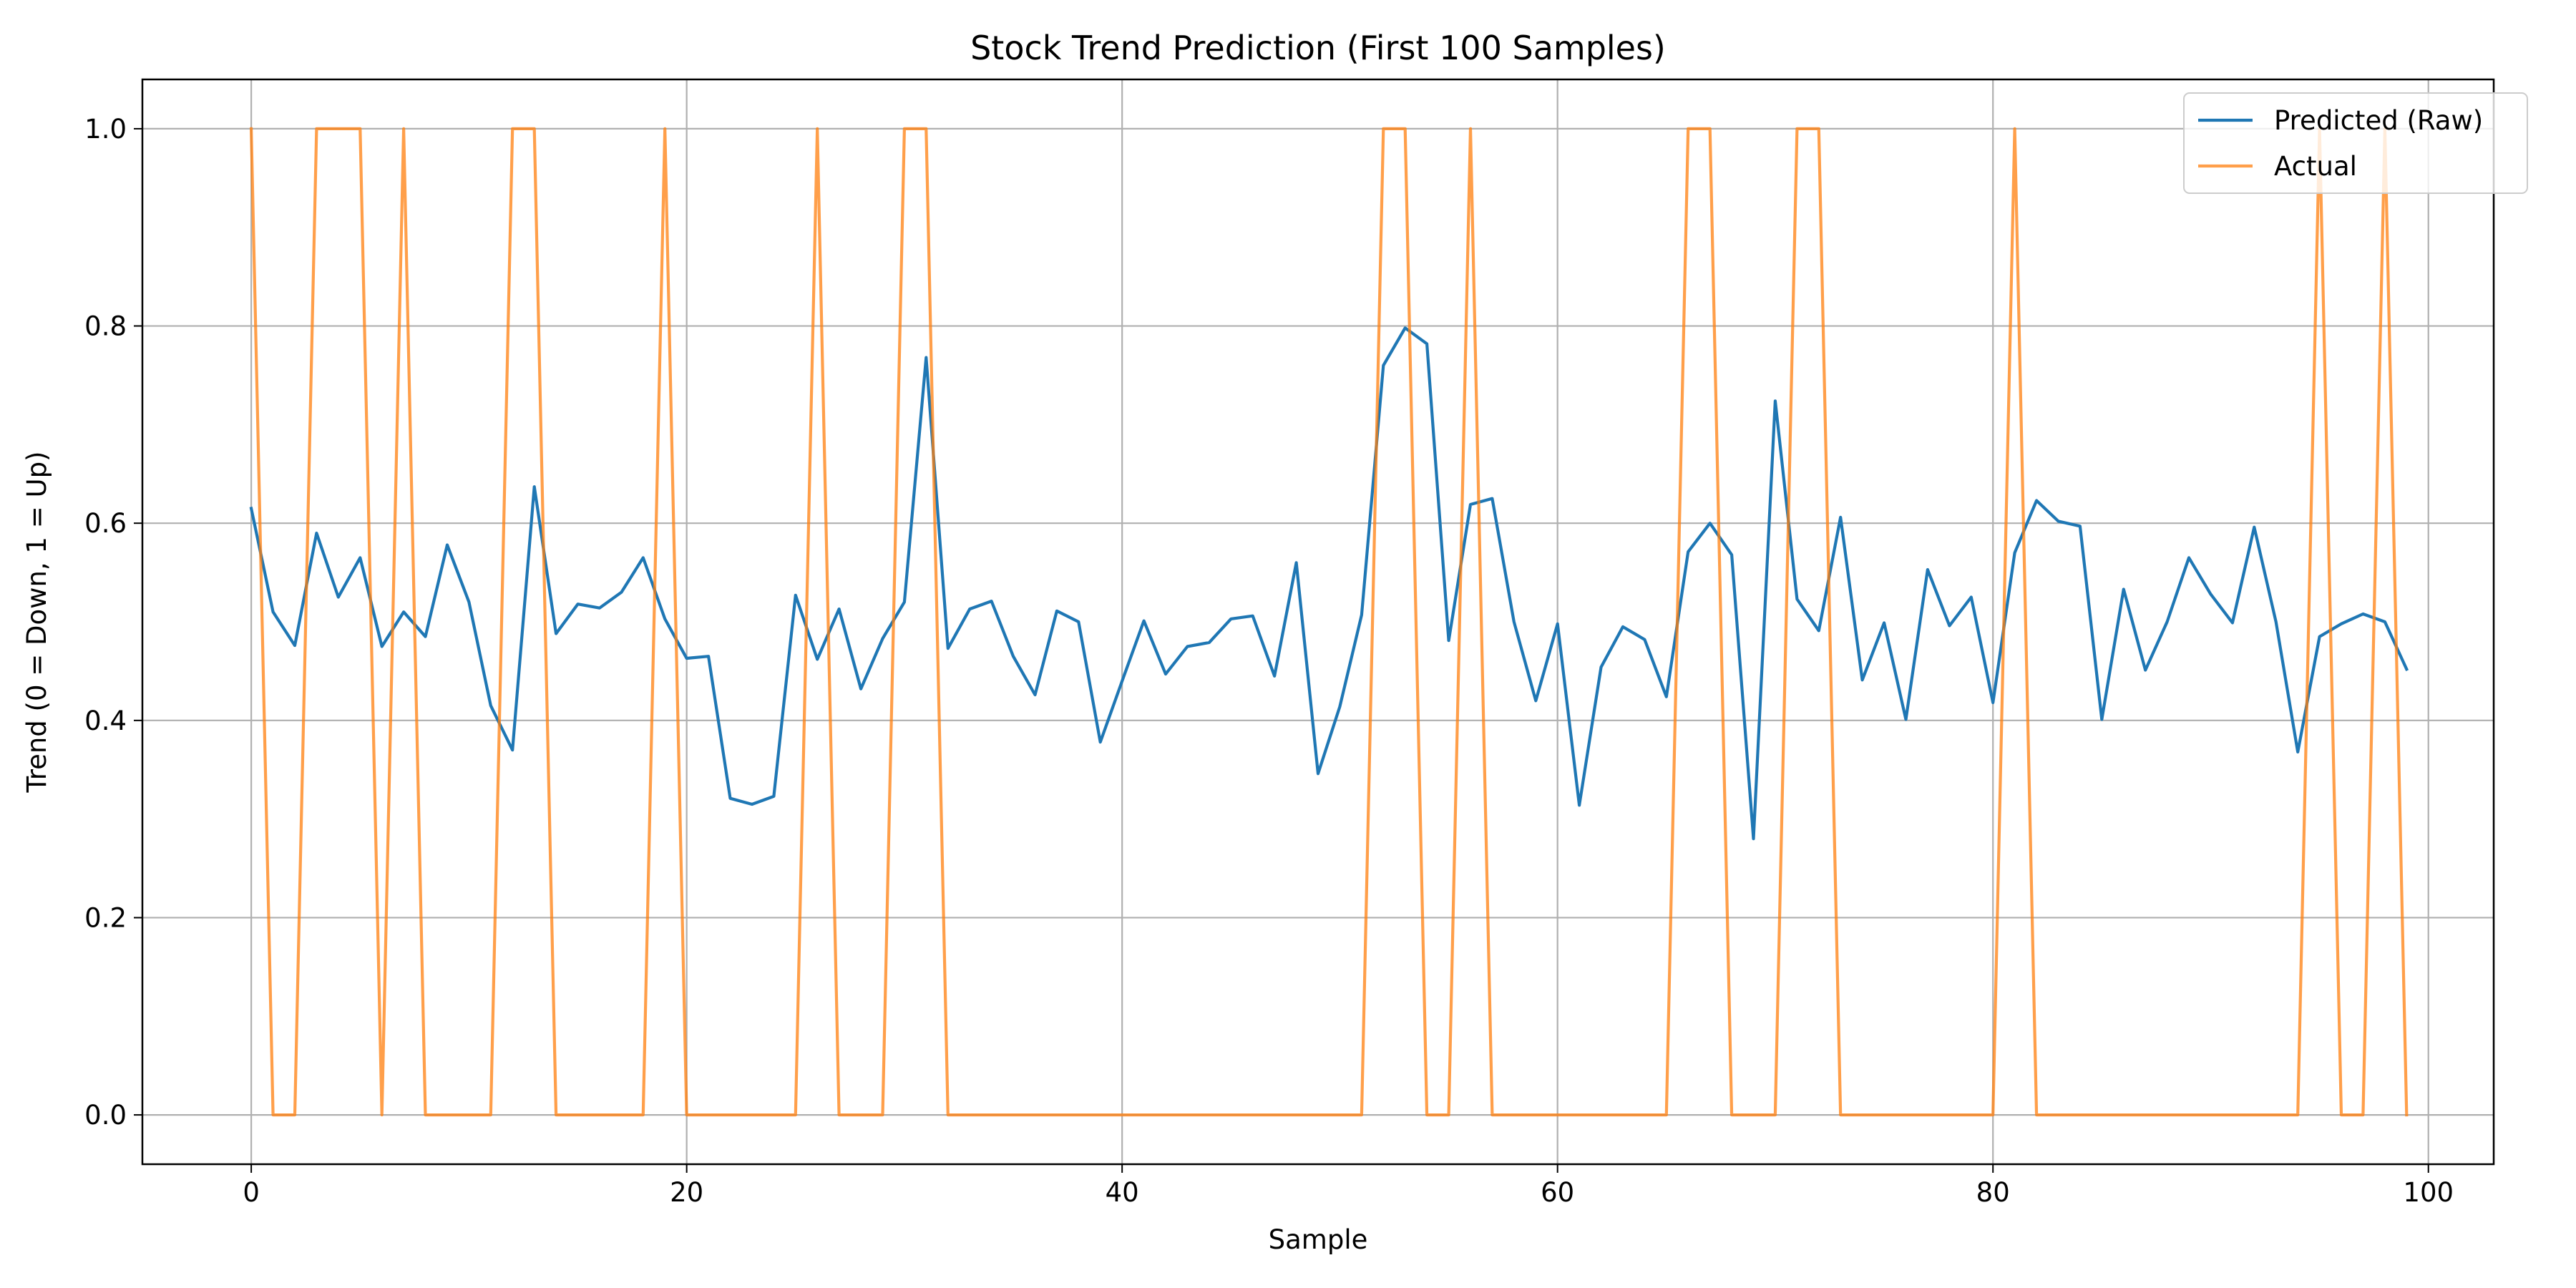  I want to click on legend-box, so click(2355, 143).